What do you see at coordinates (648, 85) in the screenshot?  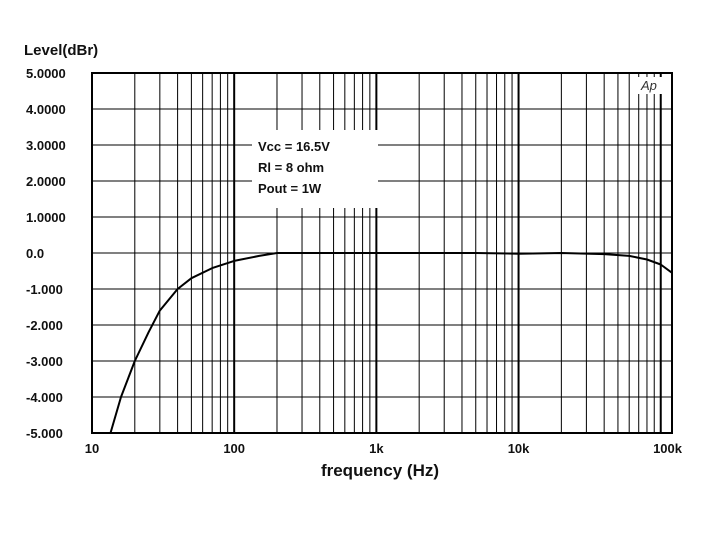 I see `ap-logo-text: Ap` at bounding box center [648, 85].